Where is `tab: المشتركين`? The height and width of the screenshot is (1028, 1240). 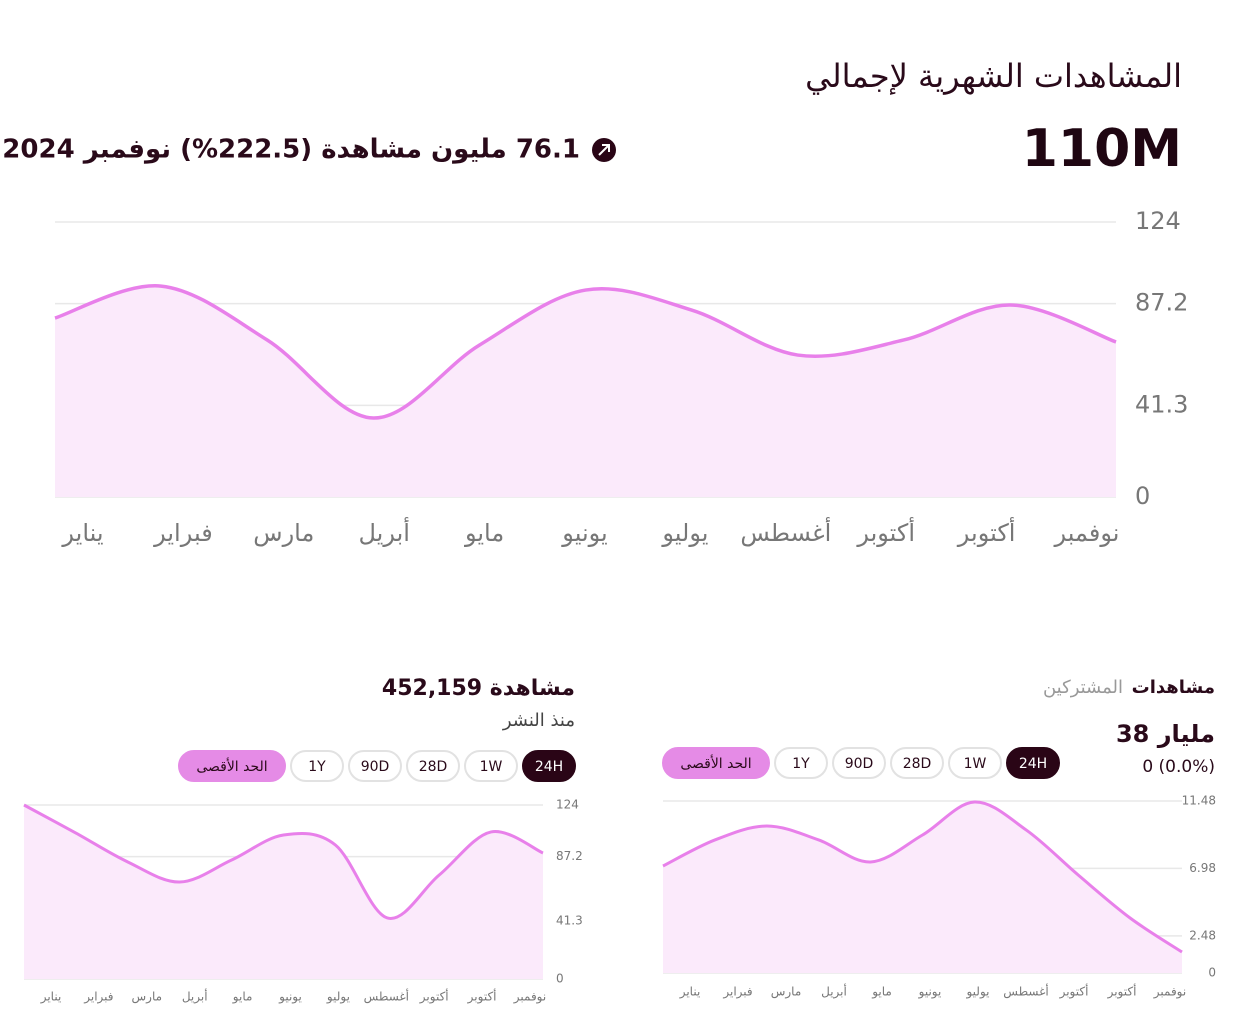
tab: المشتركين is located at coordinates (1083, 687).